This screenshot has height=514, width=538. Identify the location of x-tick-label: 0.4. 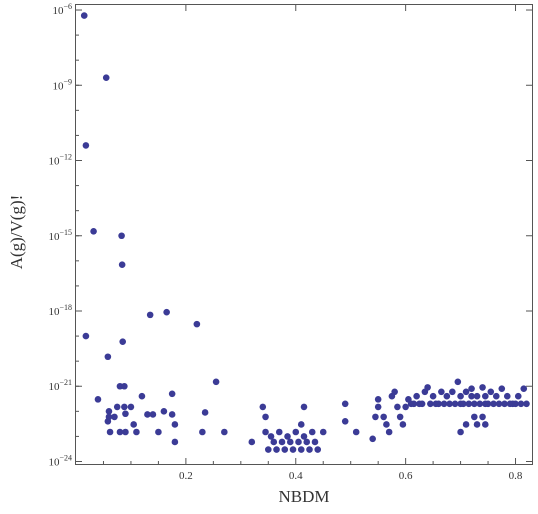
(296, 476).